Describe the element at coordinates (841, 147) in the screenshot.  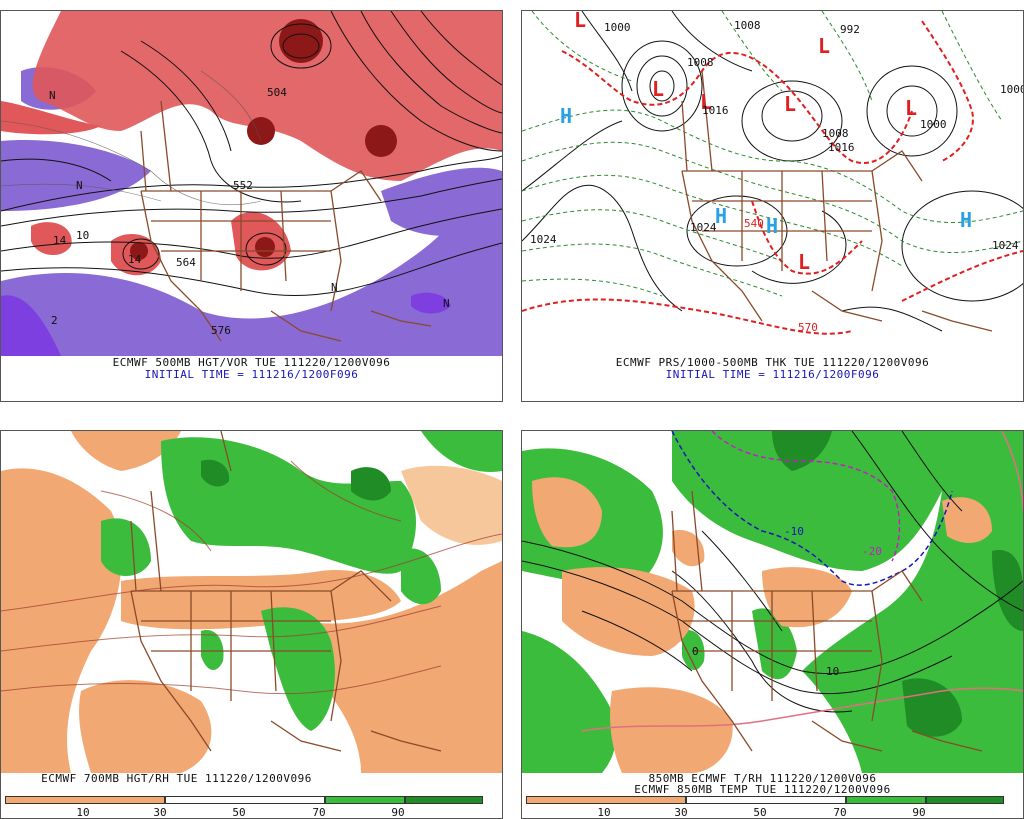
I see `isobar-1016b: 1016` at that location.